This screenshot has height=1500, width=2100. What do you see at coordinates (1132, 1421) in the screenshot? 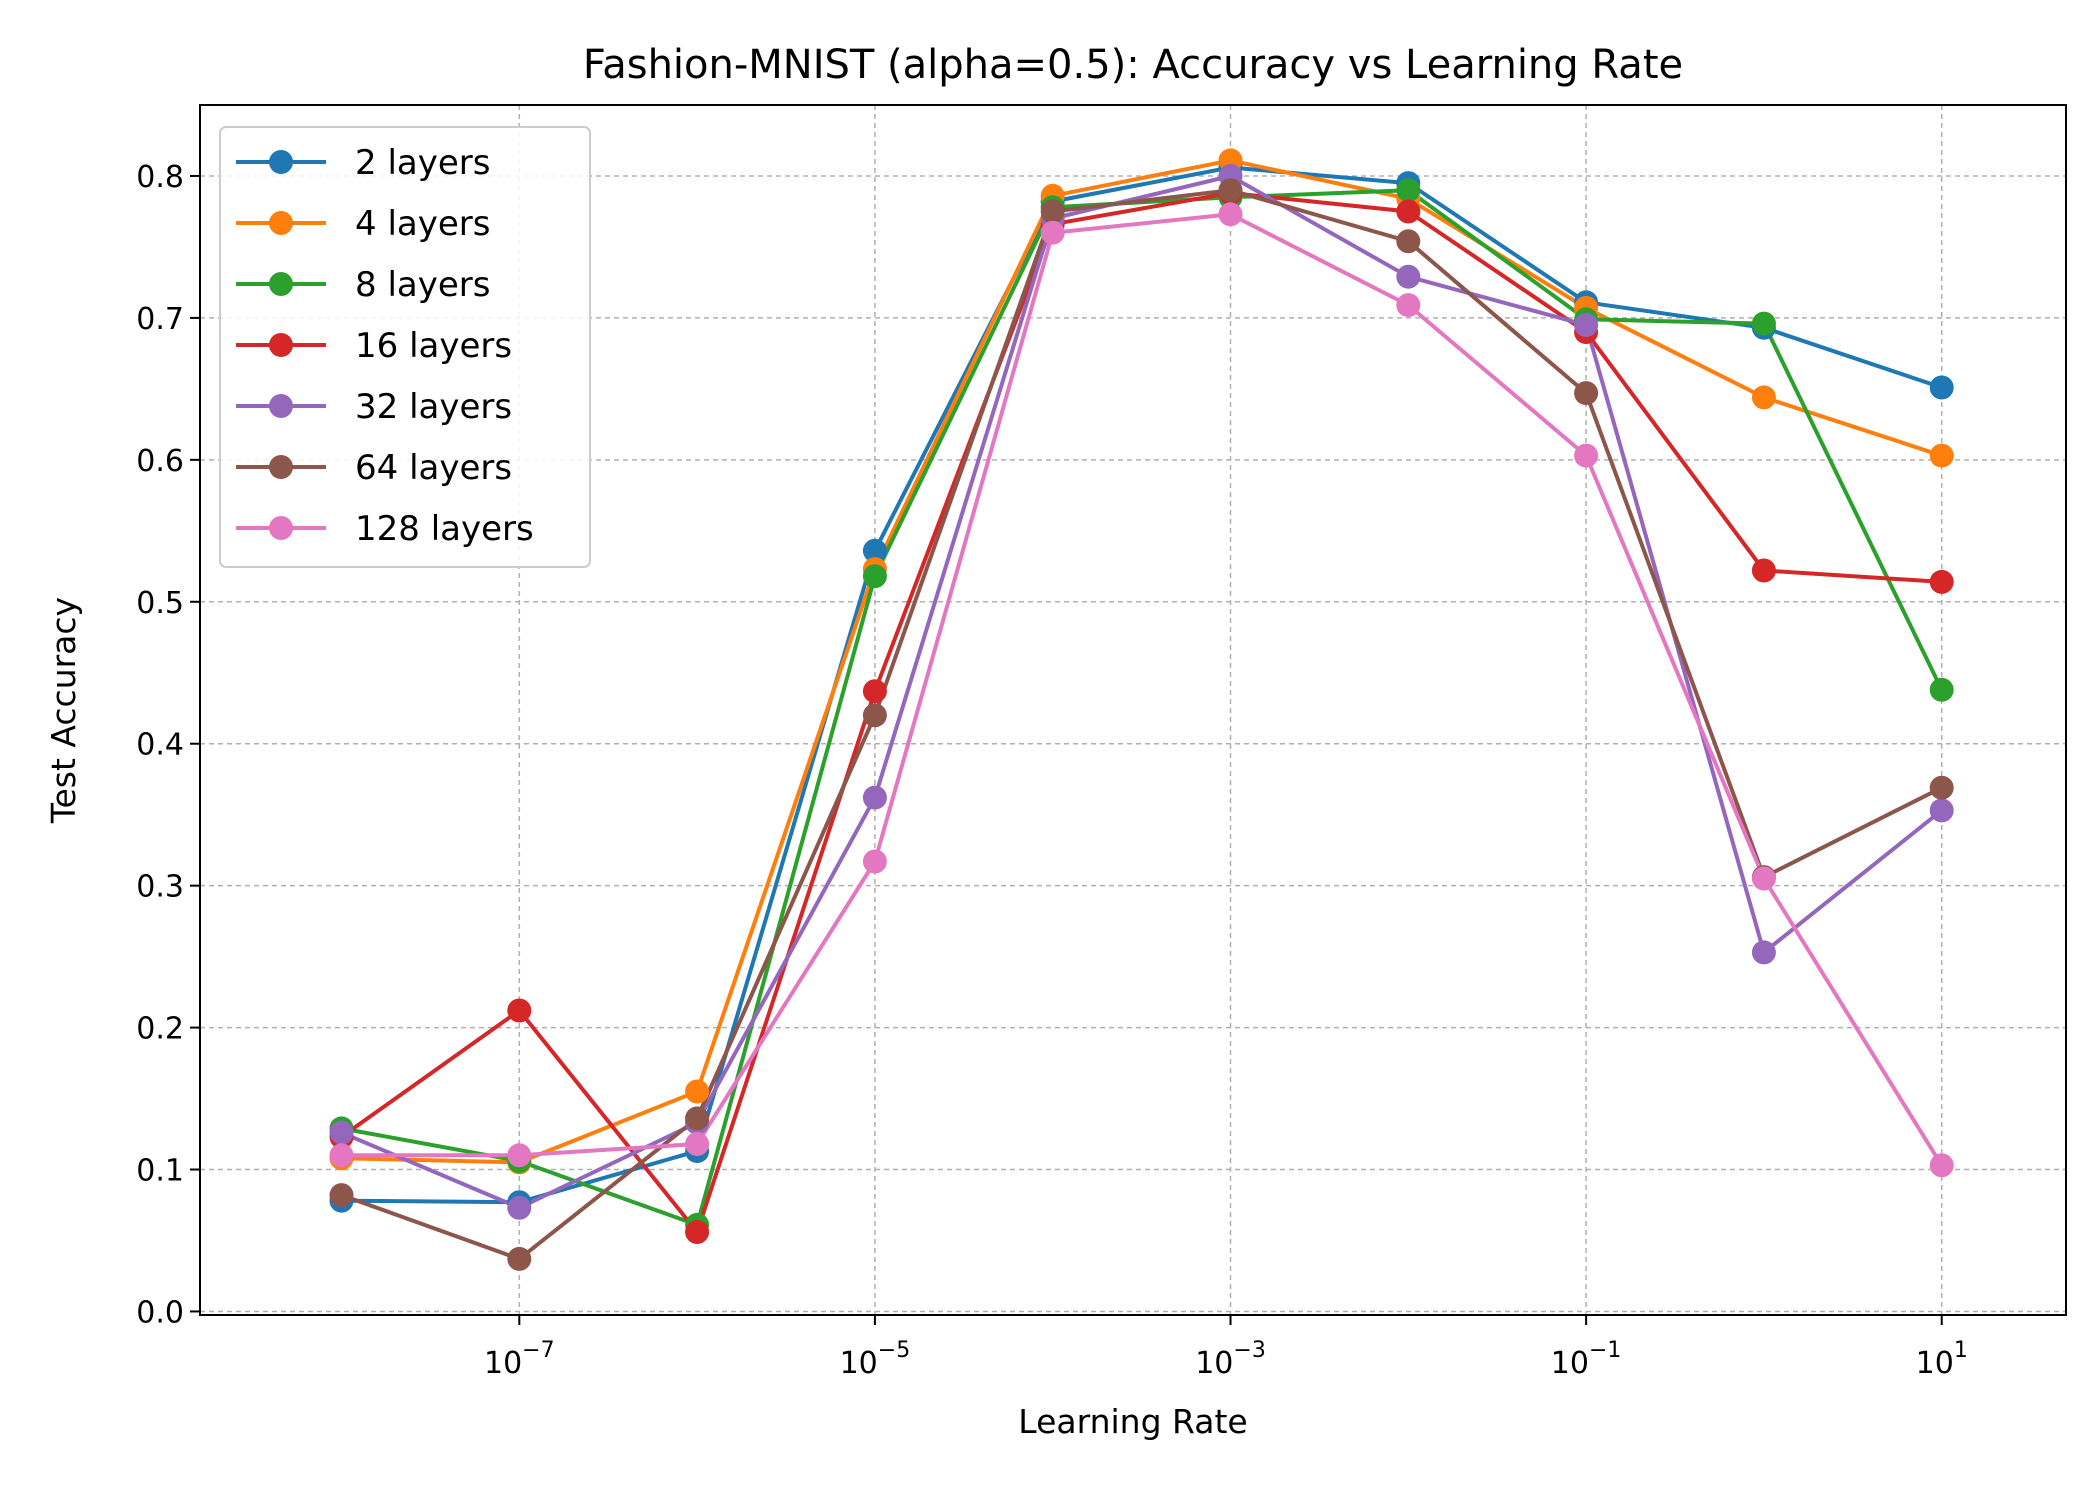
I see `x-axis-label: Learning Rate` at bounding box center [1132, 1421].